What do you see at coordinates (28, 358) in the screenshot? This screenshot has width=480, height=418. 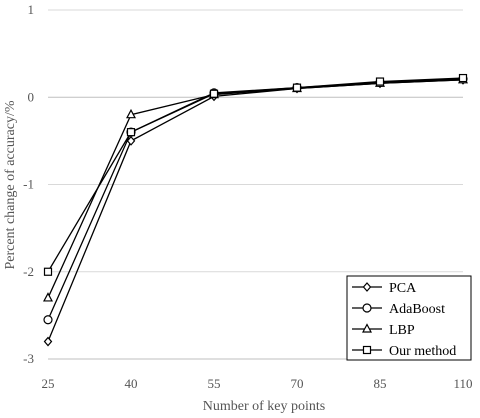 I see `y-tick-label: -3` at bounding box center [28, 358].